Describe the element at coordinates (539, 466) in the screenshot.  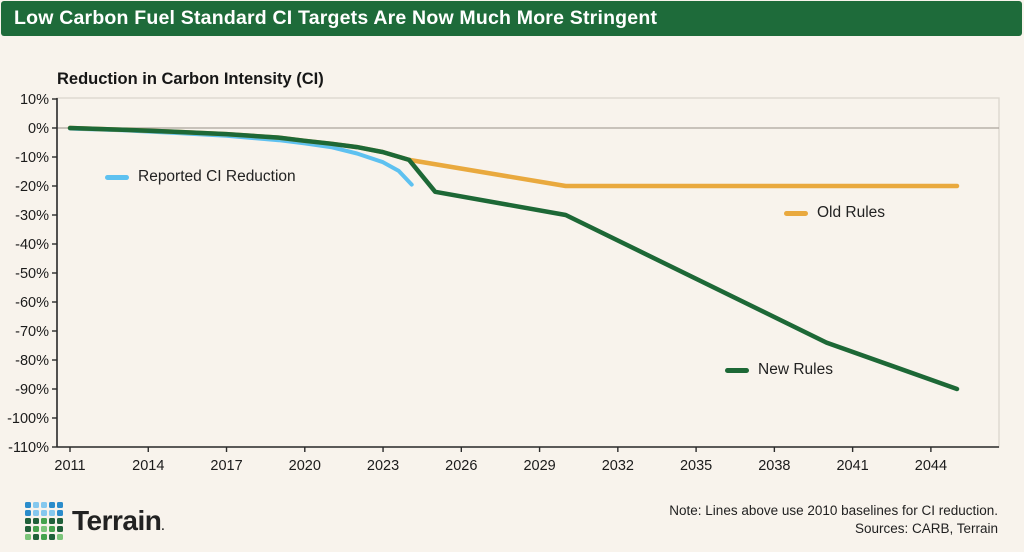
I see `x-tick-label: 2029` at that location.